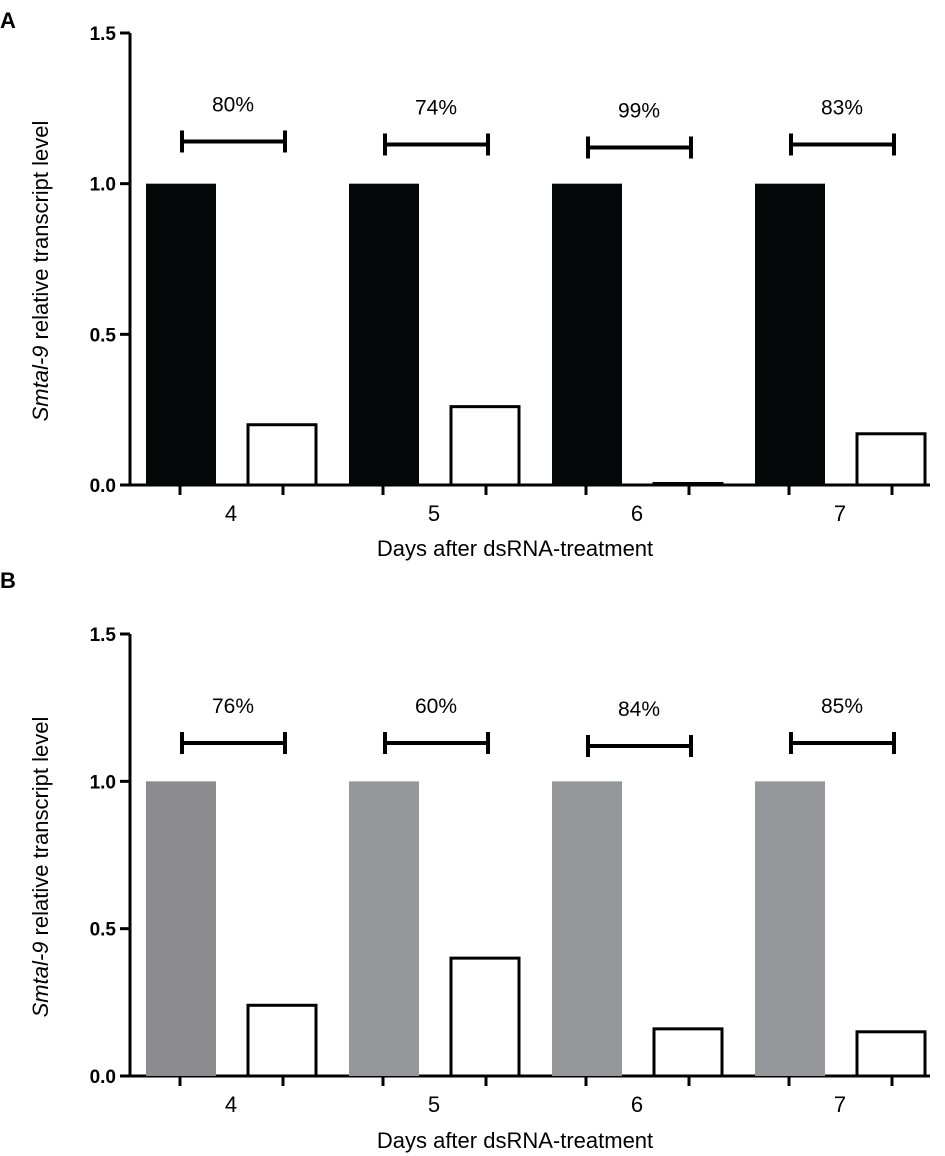 This screenshot has height=1156, width=945. What do you see at coordinates (8, 20) in the screenshot?
I see `panel-letter: A` at bounding box center [8, 20].